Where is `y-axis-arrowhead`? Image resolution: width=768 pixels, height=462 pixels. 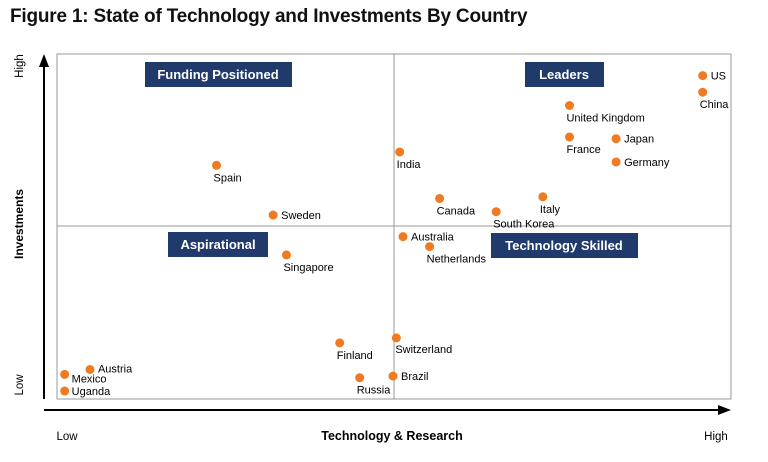 y-axis-arrowhead is located at coordinates (44, 60).